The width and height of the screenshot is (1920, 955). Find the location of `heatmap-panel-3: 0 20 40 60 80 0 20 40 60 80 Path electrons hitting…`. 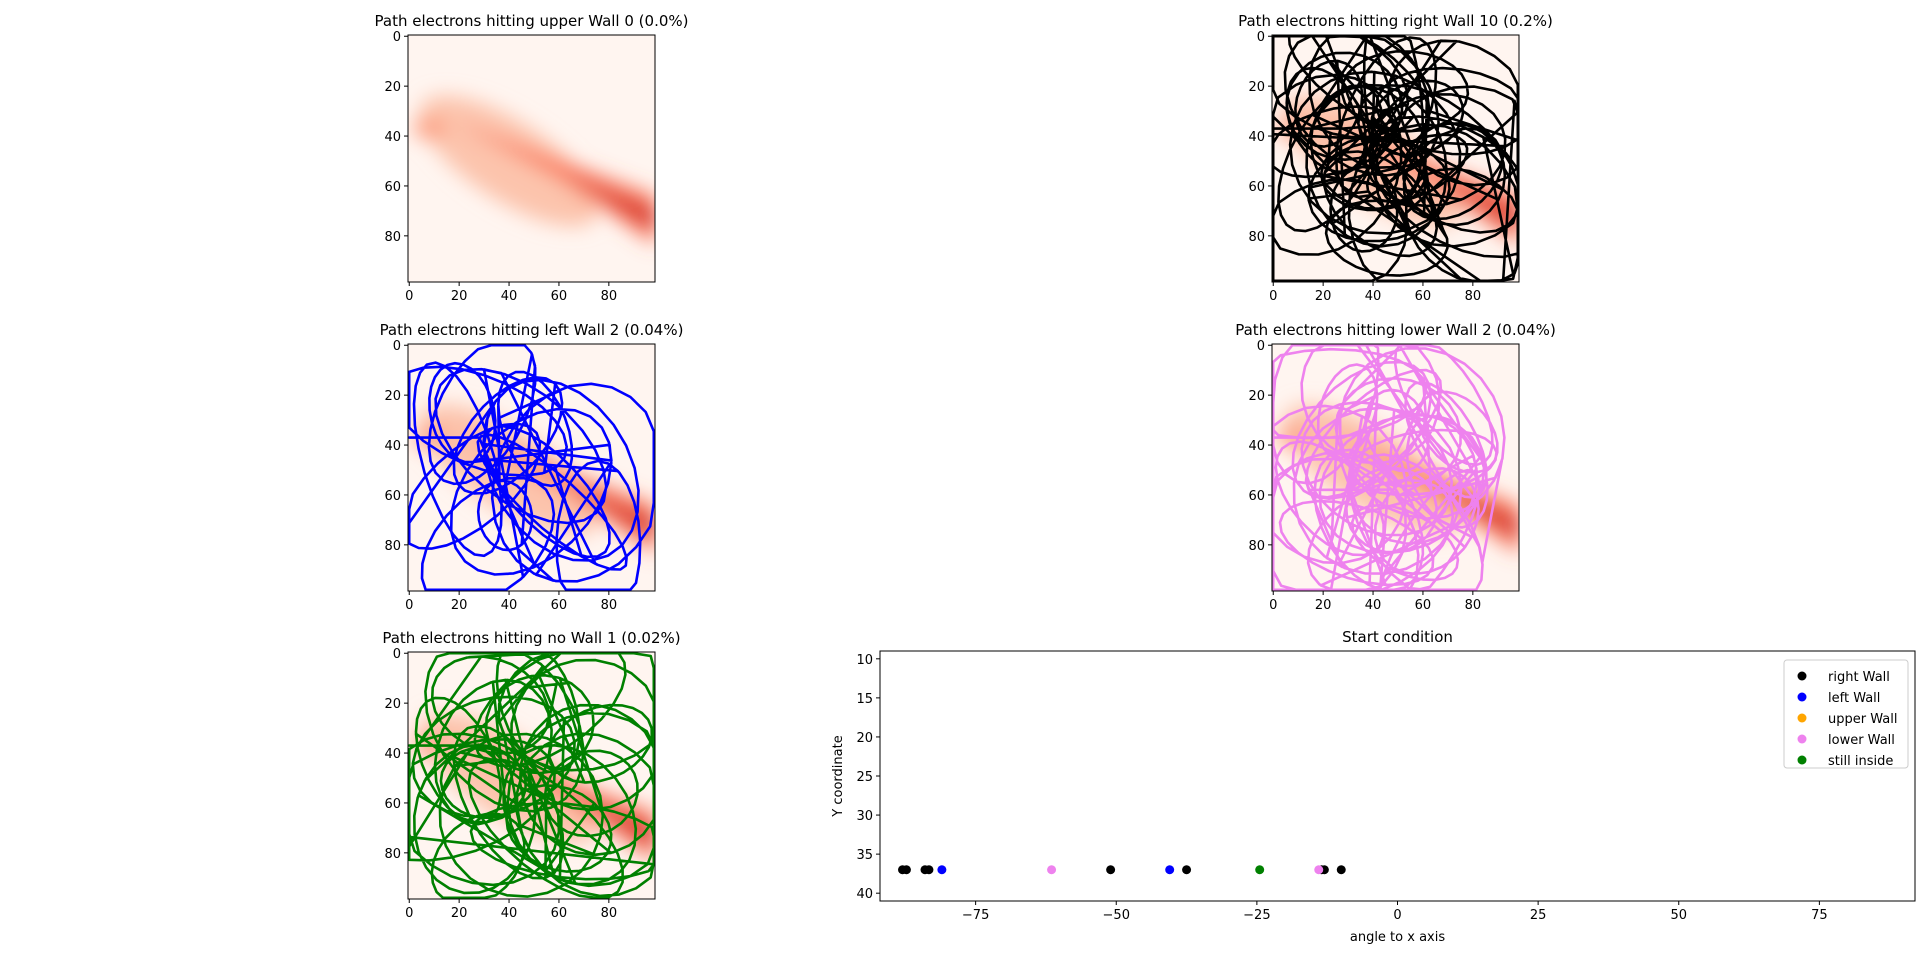

heatmap-panel-3: 0 20 40 60 80 0 20 40 60 80 Path electrons hitting… is located at coordinates (532, 467).